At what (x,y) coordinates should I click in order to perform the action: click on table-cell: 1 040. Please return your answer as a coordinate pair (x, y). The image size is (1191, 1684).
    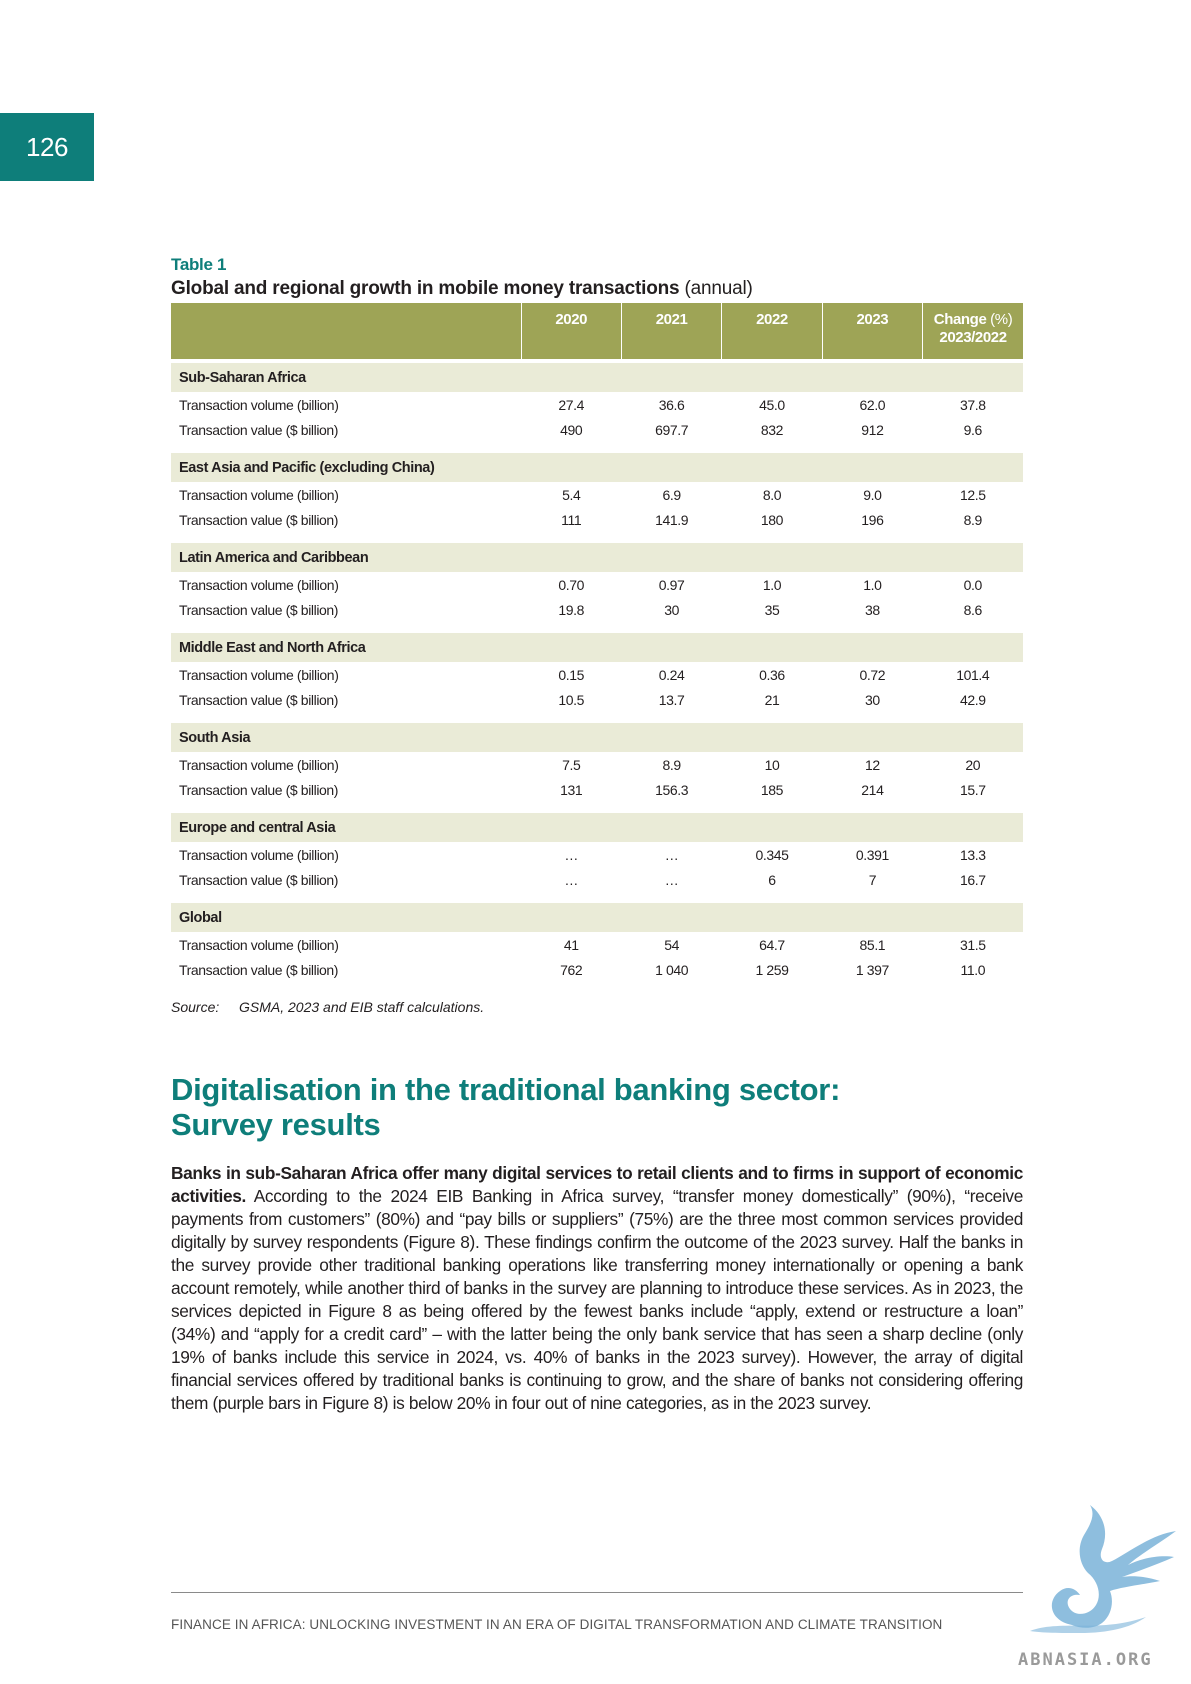
    Looking at the image, I should click on (671, 969).